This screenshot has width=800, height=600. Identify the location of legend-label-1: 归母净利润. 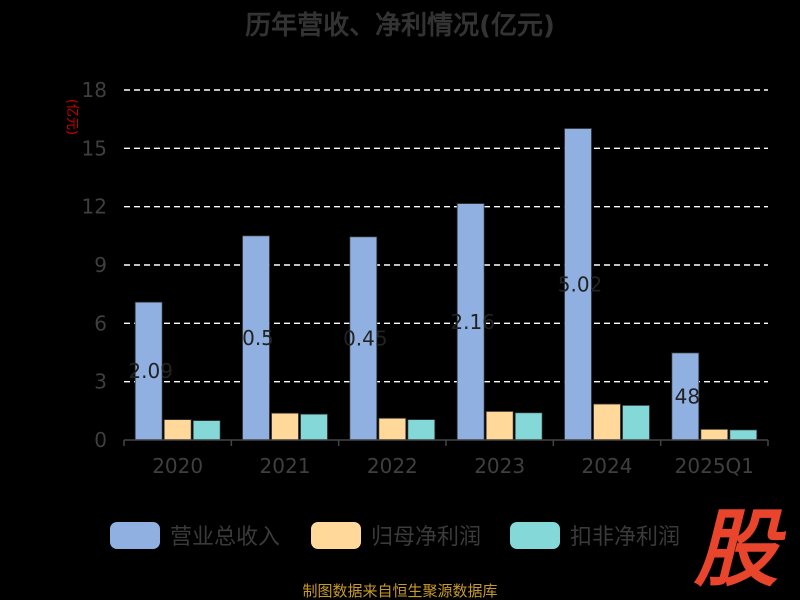
(426, 537).